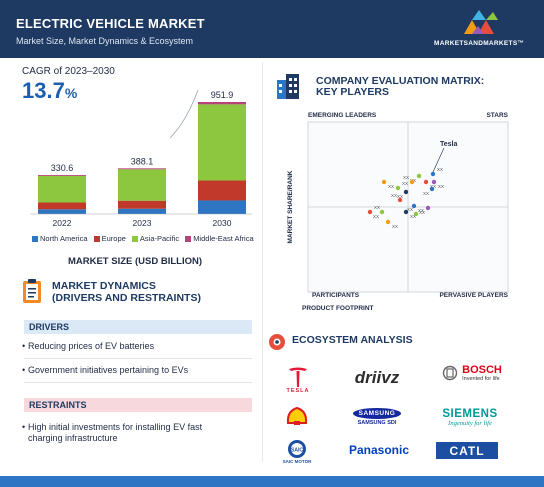 This screenshot has height=487, width=544. Describe the element at coordinates (400, 81) in the screenshot. I see `matrix-title-line1: COMPANY EVALUATION MATRIX:` at that location.